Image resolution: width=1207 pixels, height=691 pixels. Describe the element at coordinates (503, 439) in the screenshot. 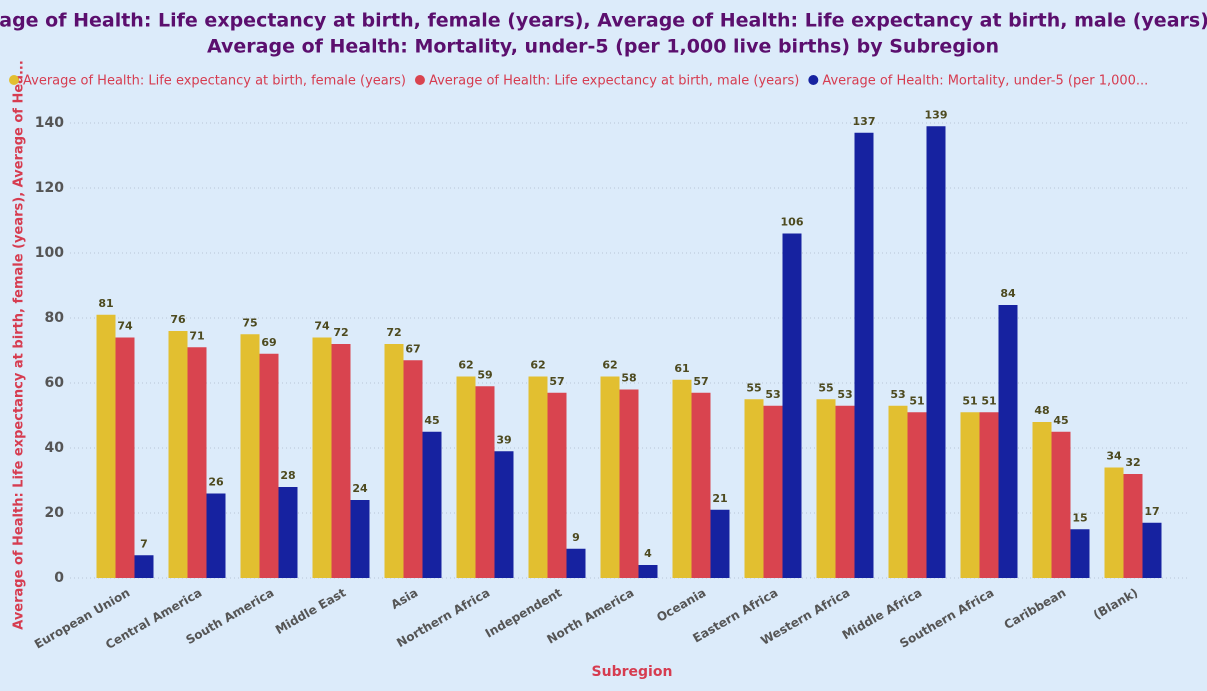

I see `data-label: 39` at that location.